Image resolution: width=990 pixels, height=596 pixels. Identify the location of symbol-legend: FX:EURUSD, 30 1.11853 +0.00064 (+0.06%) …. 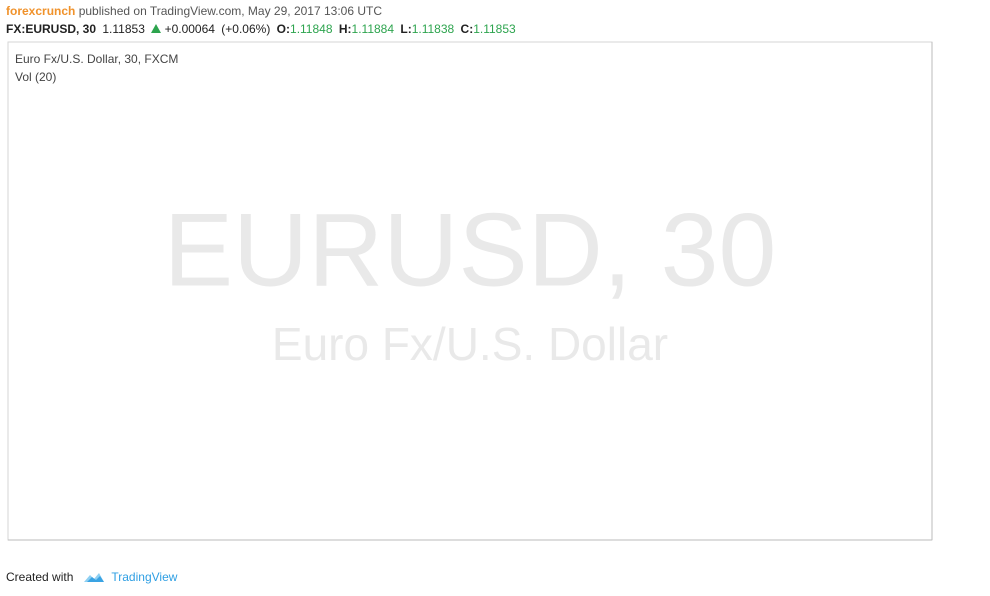
(262, 29).